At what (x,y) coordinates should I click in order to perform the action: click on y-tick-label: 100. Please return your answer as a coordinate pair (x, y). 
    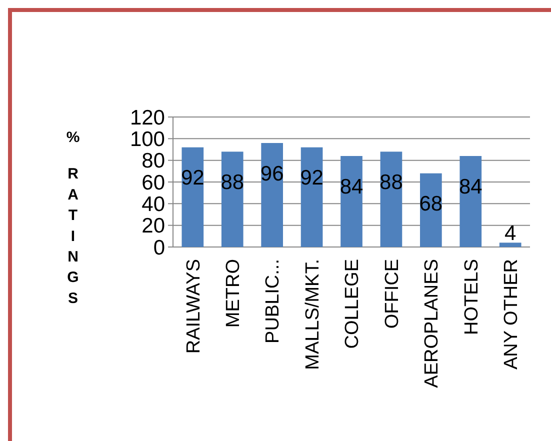
    Looking at the image, I should click on (147, 140).